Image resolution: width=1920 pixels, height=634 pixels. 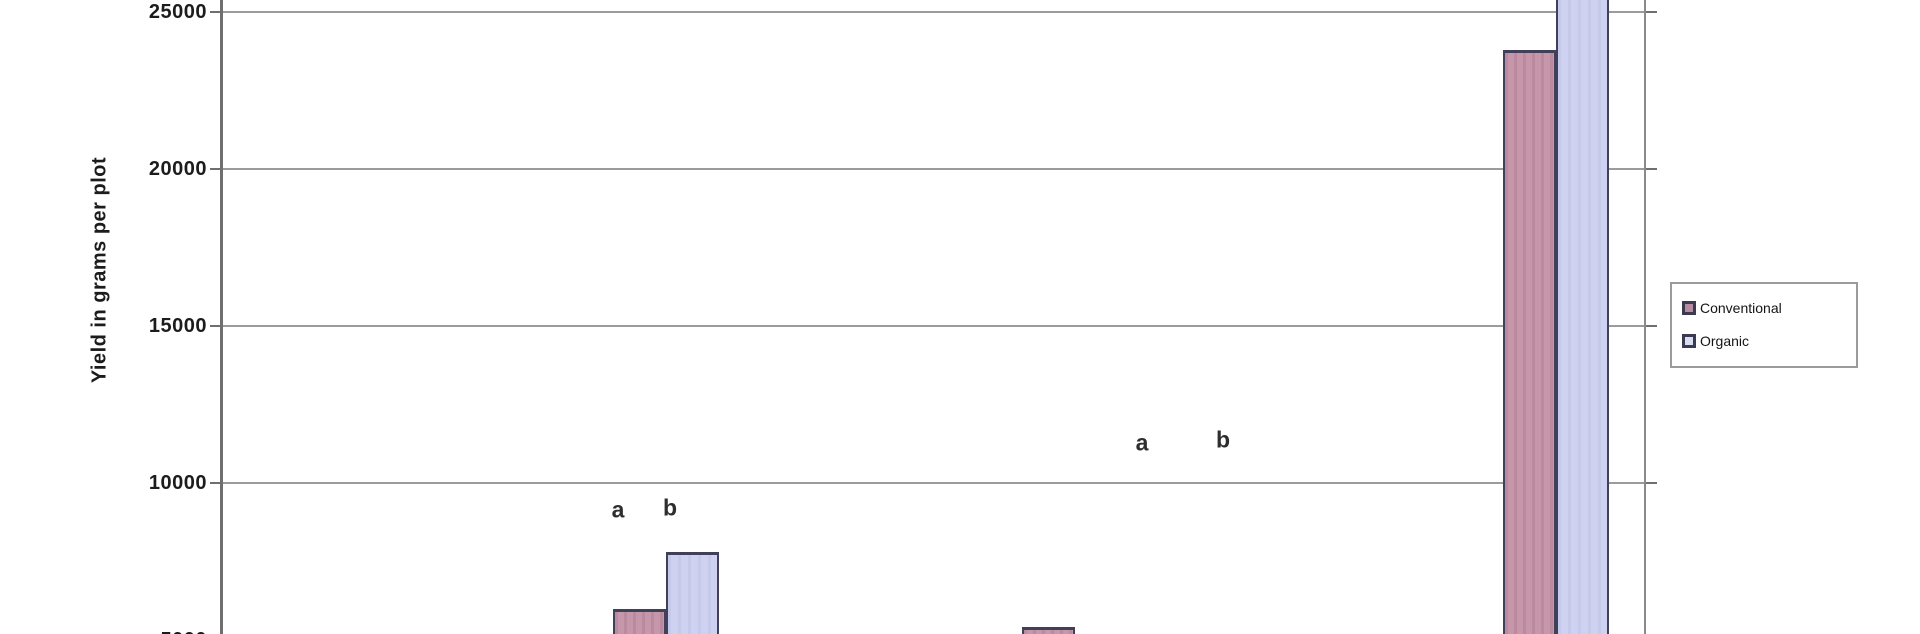 What do you see at coordinates (177, 483) in the screenshot?
I see `y-tick-label-10000: 10000` at bounding box center [177, 483].